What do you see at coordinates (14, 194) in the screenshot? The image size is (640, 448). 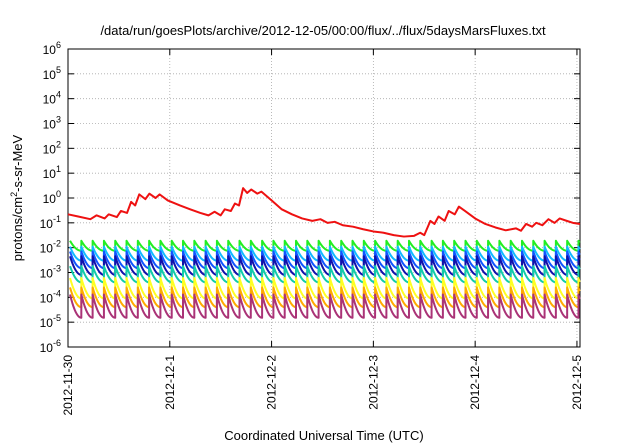 I see `y-axis-label-sup: 2` at bounding box center [14, 194].